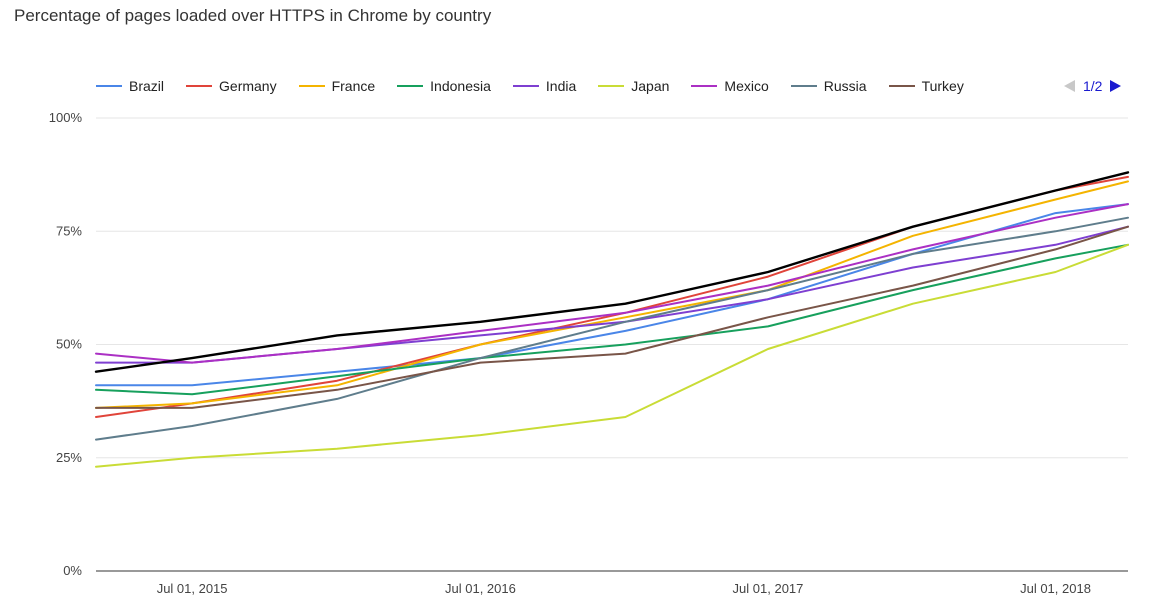 The width and height of the screenshot is (1154, 614). I want to click on legend-label: France, so click(353, 86).